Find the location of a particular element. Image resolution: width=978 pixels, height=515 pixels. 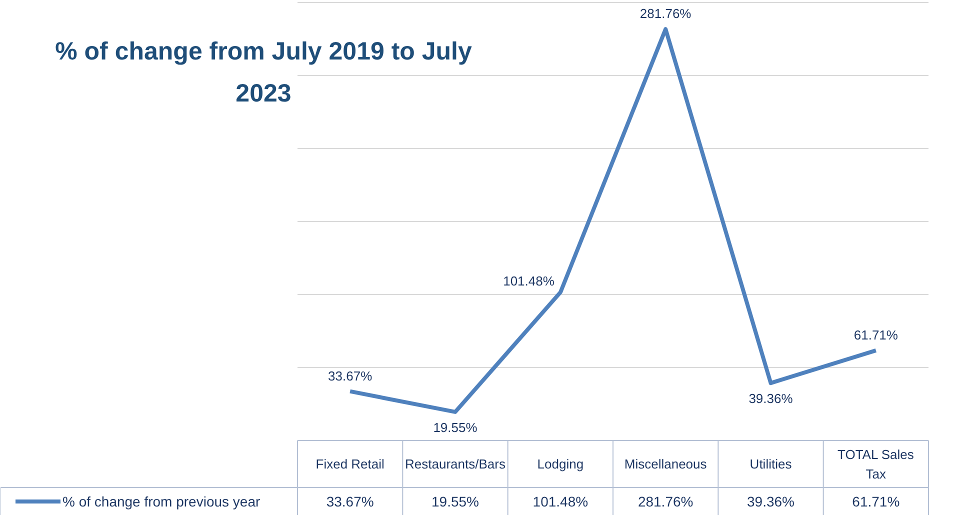

x-tick-label: Utilities is located at coordinates (771, 464).